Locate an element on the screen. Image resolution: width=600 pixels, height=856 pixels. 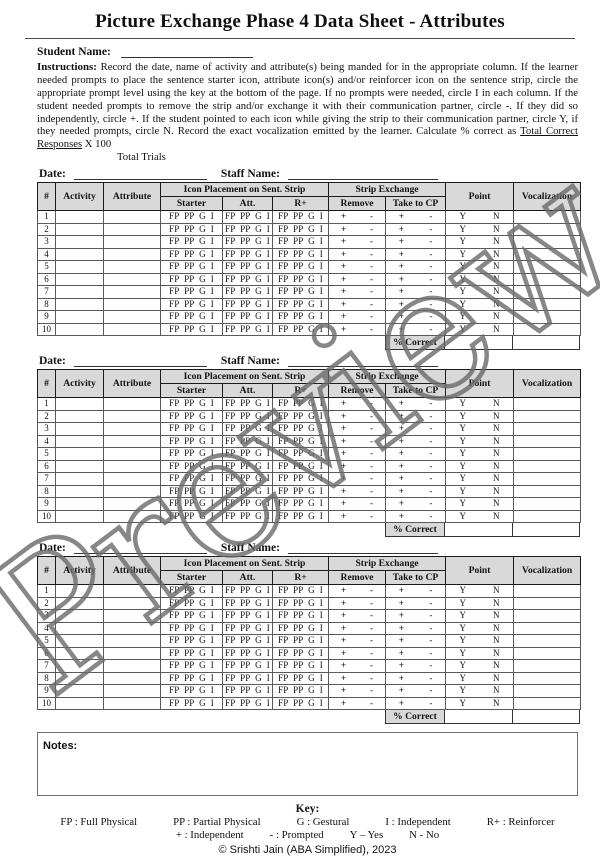
col-activity: Activity is located at coordinates (79, 197).